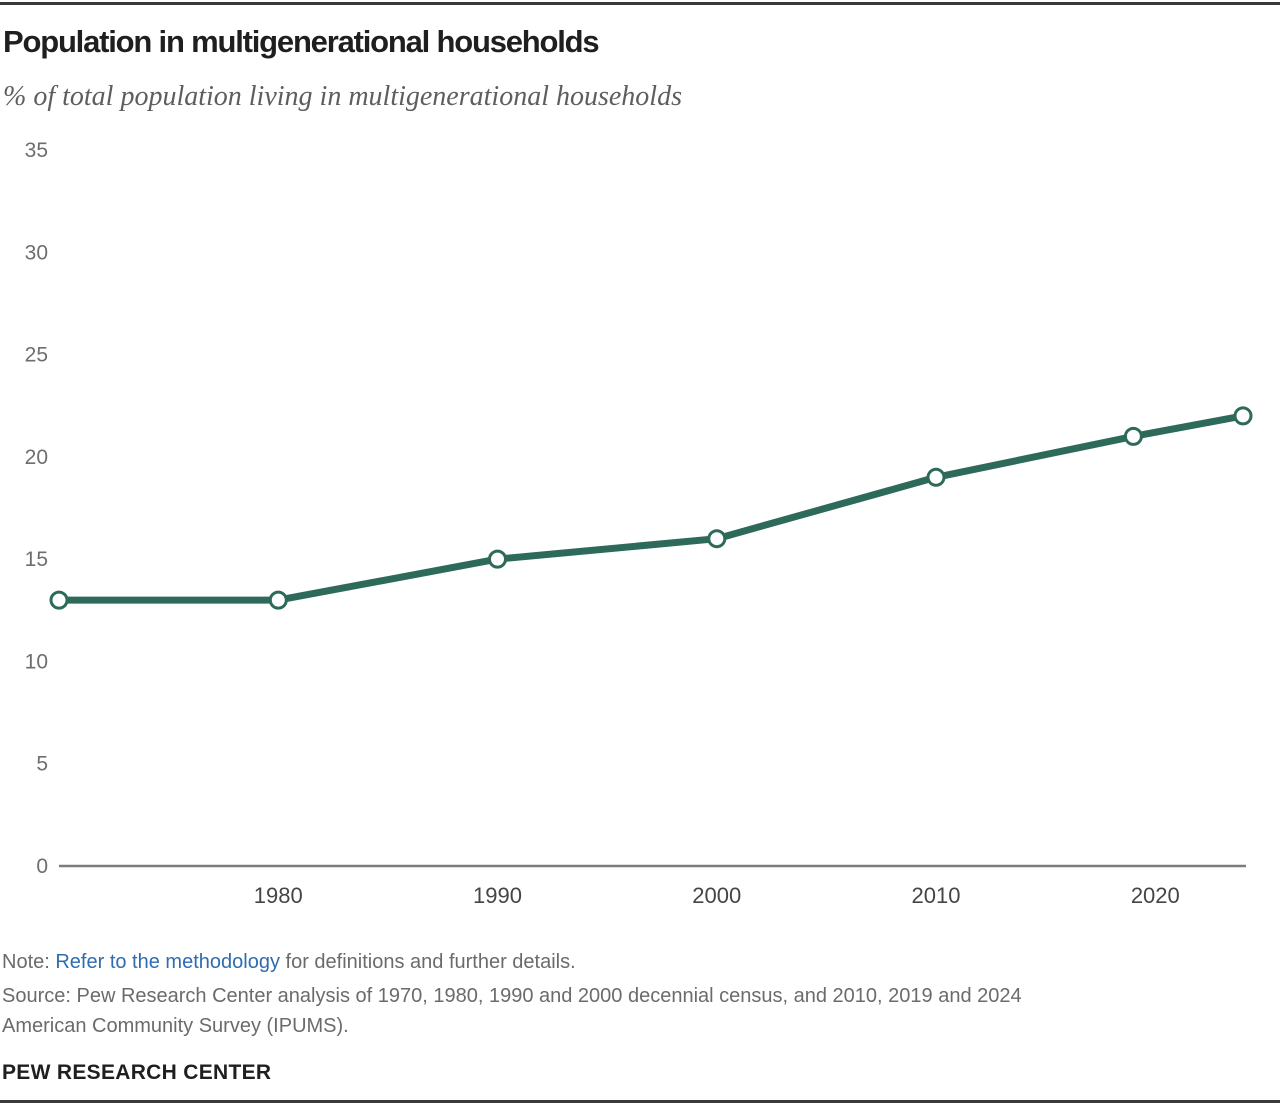 The width and height of the screenshot is (1280, 1106). Describe the element at coordinates (936, 895) in the screenshot. I see `x-tick-label: 2010` at that location.